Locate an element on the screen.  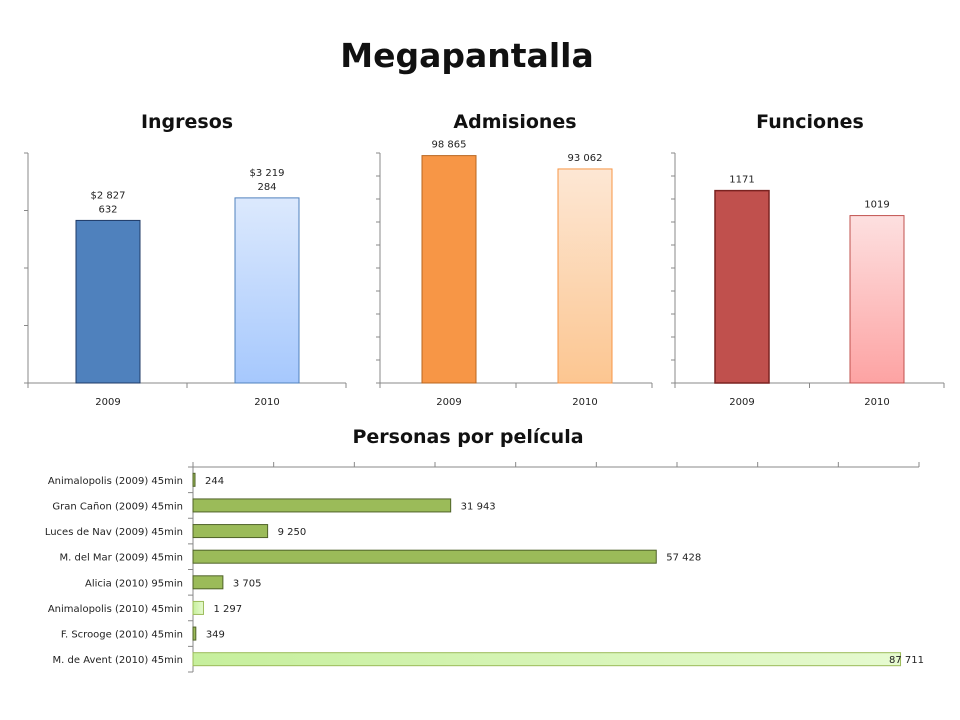
data-label: 1 297 is located at coordinates (227, 609).